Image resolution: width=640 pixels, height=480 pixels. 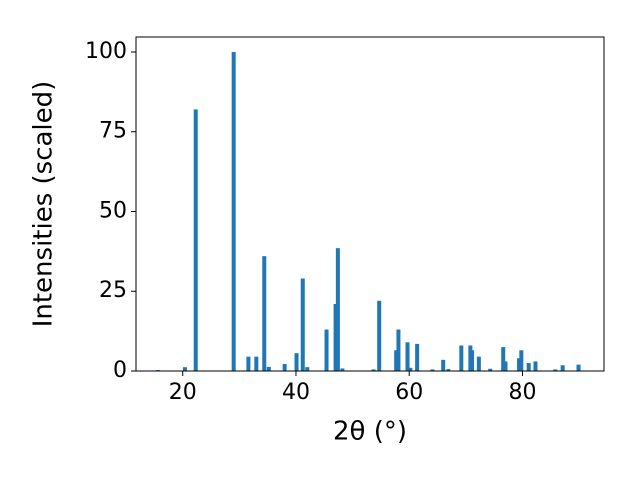 I want to click on x-tick-label: 40, so click(x=296, y=392).